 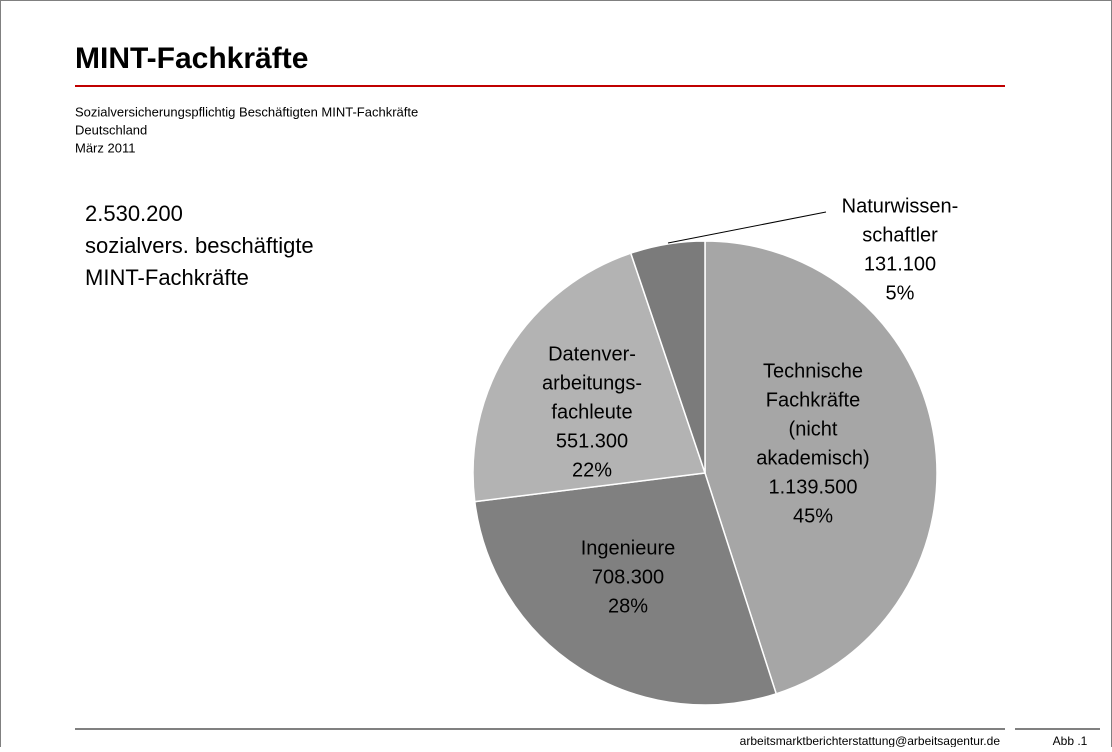 What do you see at coordinates (111, 129) in the screenshot?
I see `subtitle: Deutschland` at bounding box center [111, 129].